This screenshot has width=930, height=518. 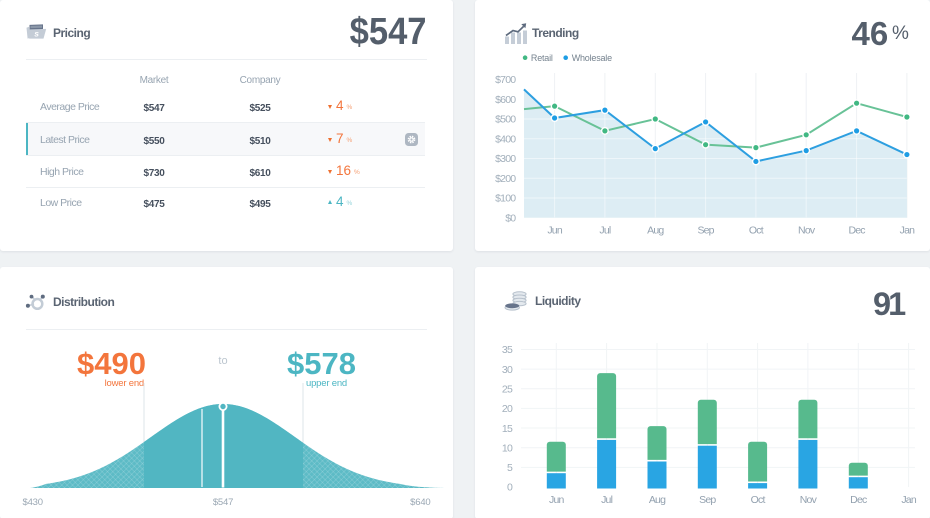 I want to click on svg-text: 30, so click(x=507, y=370).